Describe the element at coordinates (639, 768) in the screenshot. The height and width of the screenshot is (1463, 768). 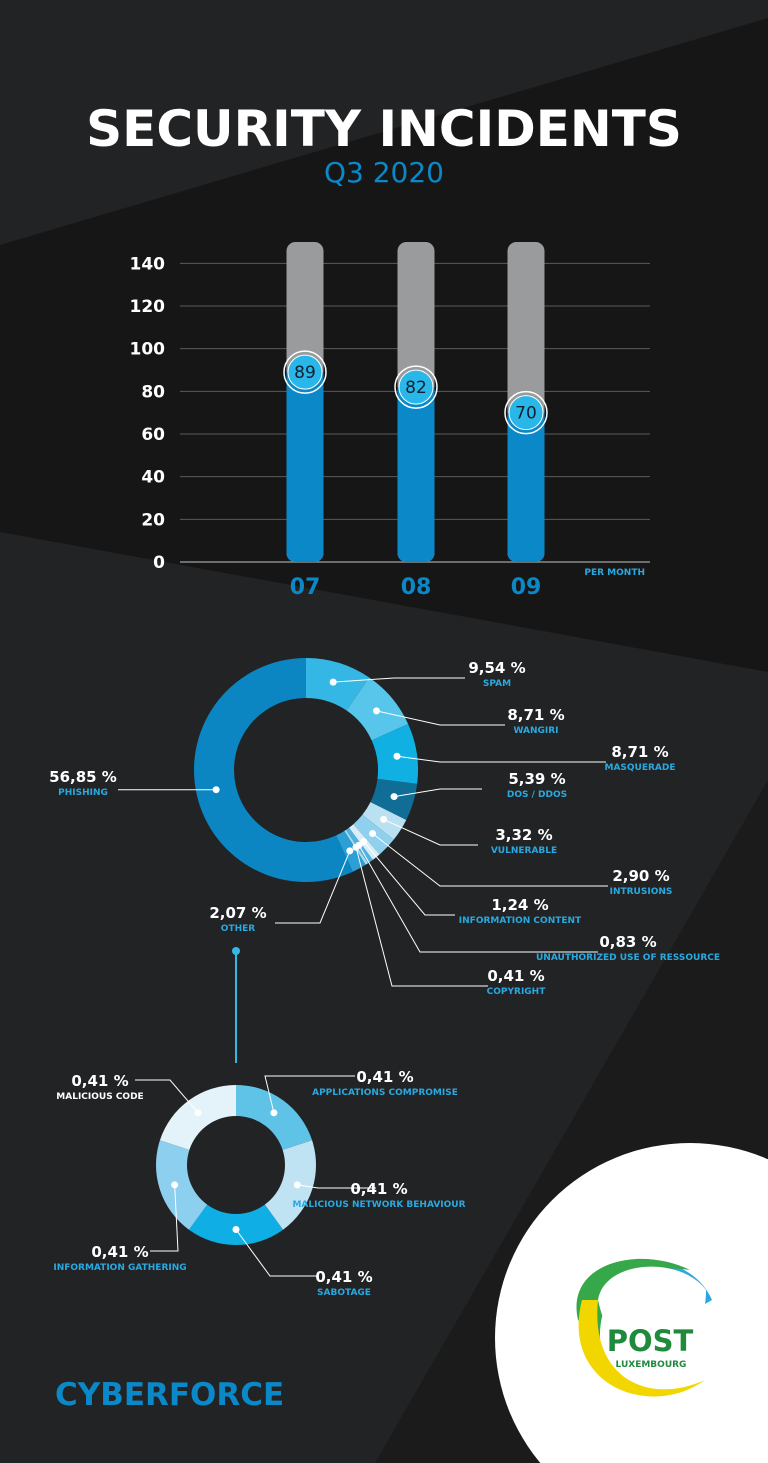
I see `slice-label: MASQUERADE` at that location.